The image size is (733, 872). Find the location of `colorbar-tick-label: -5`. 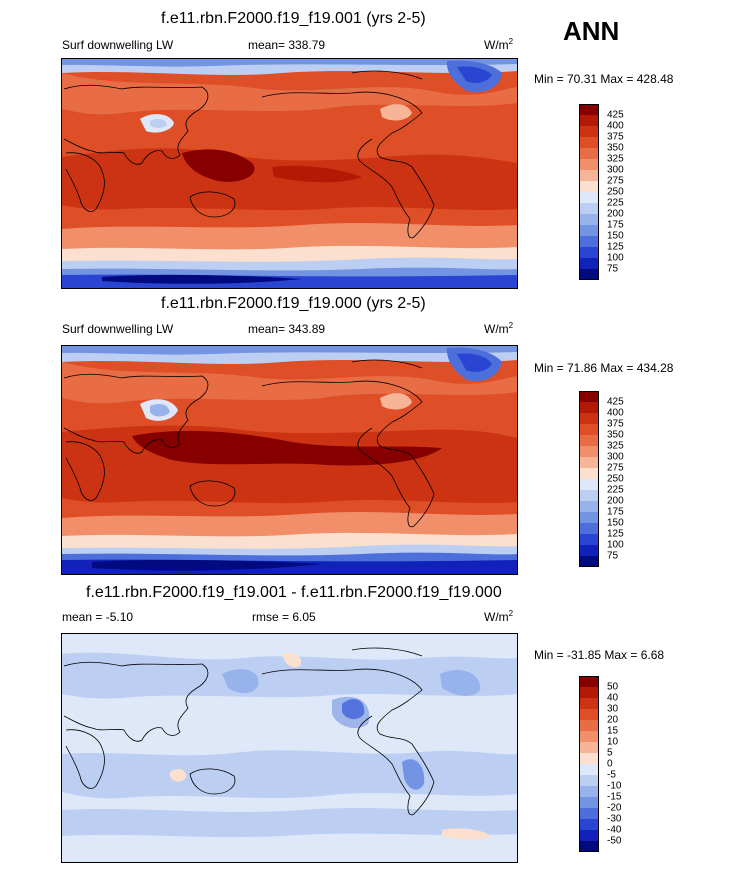

colorbar-tick-label: -5 is located at coordinates (611, 775).